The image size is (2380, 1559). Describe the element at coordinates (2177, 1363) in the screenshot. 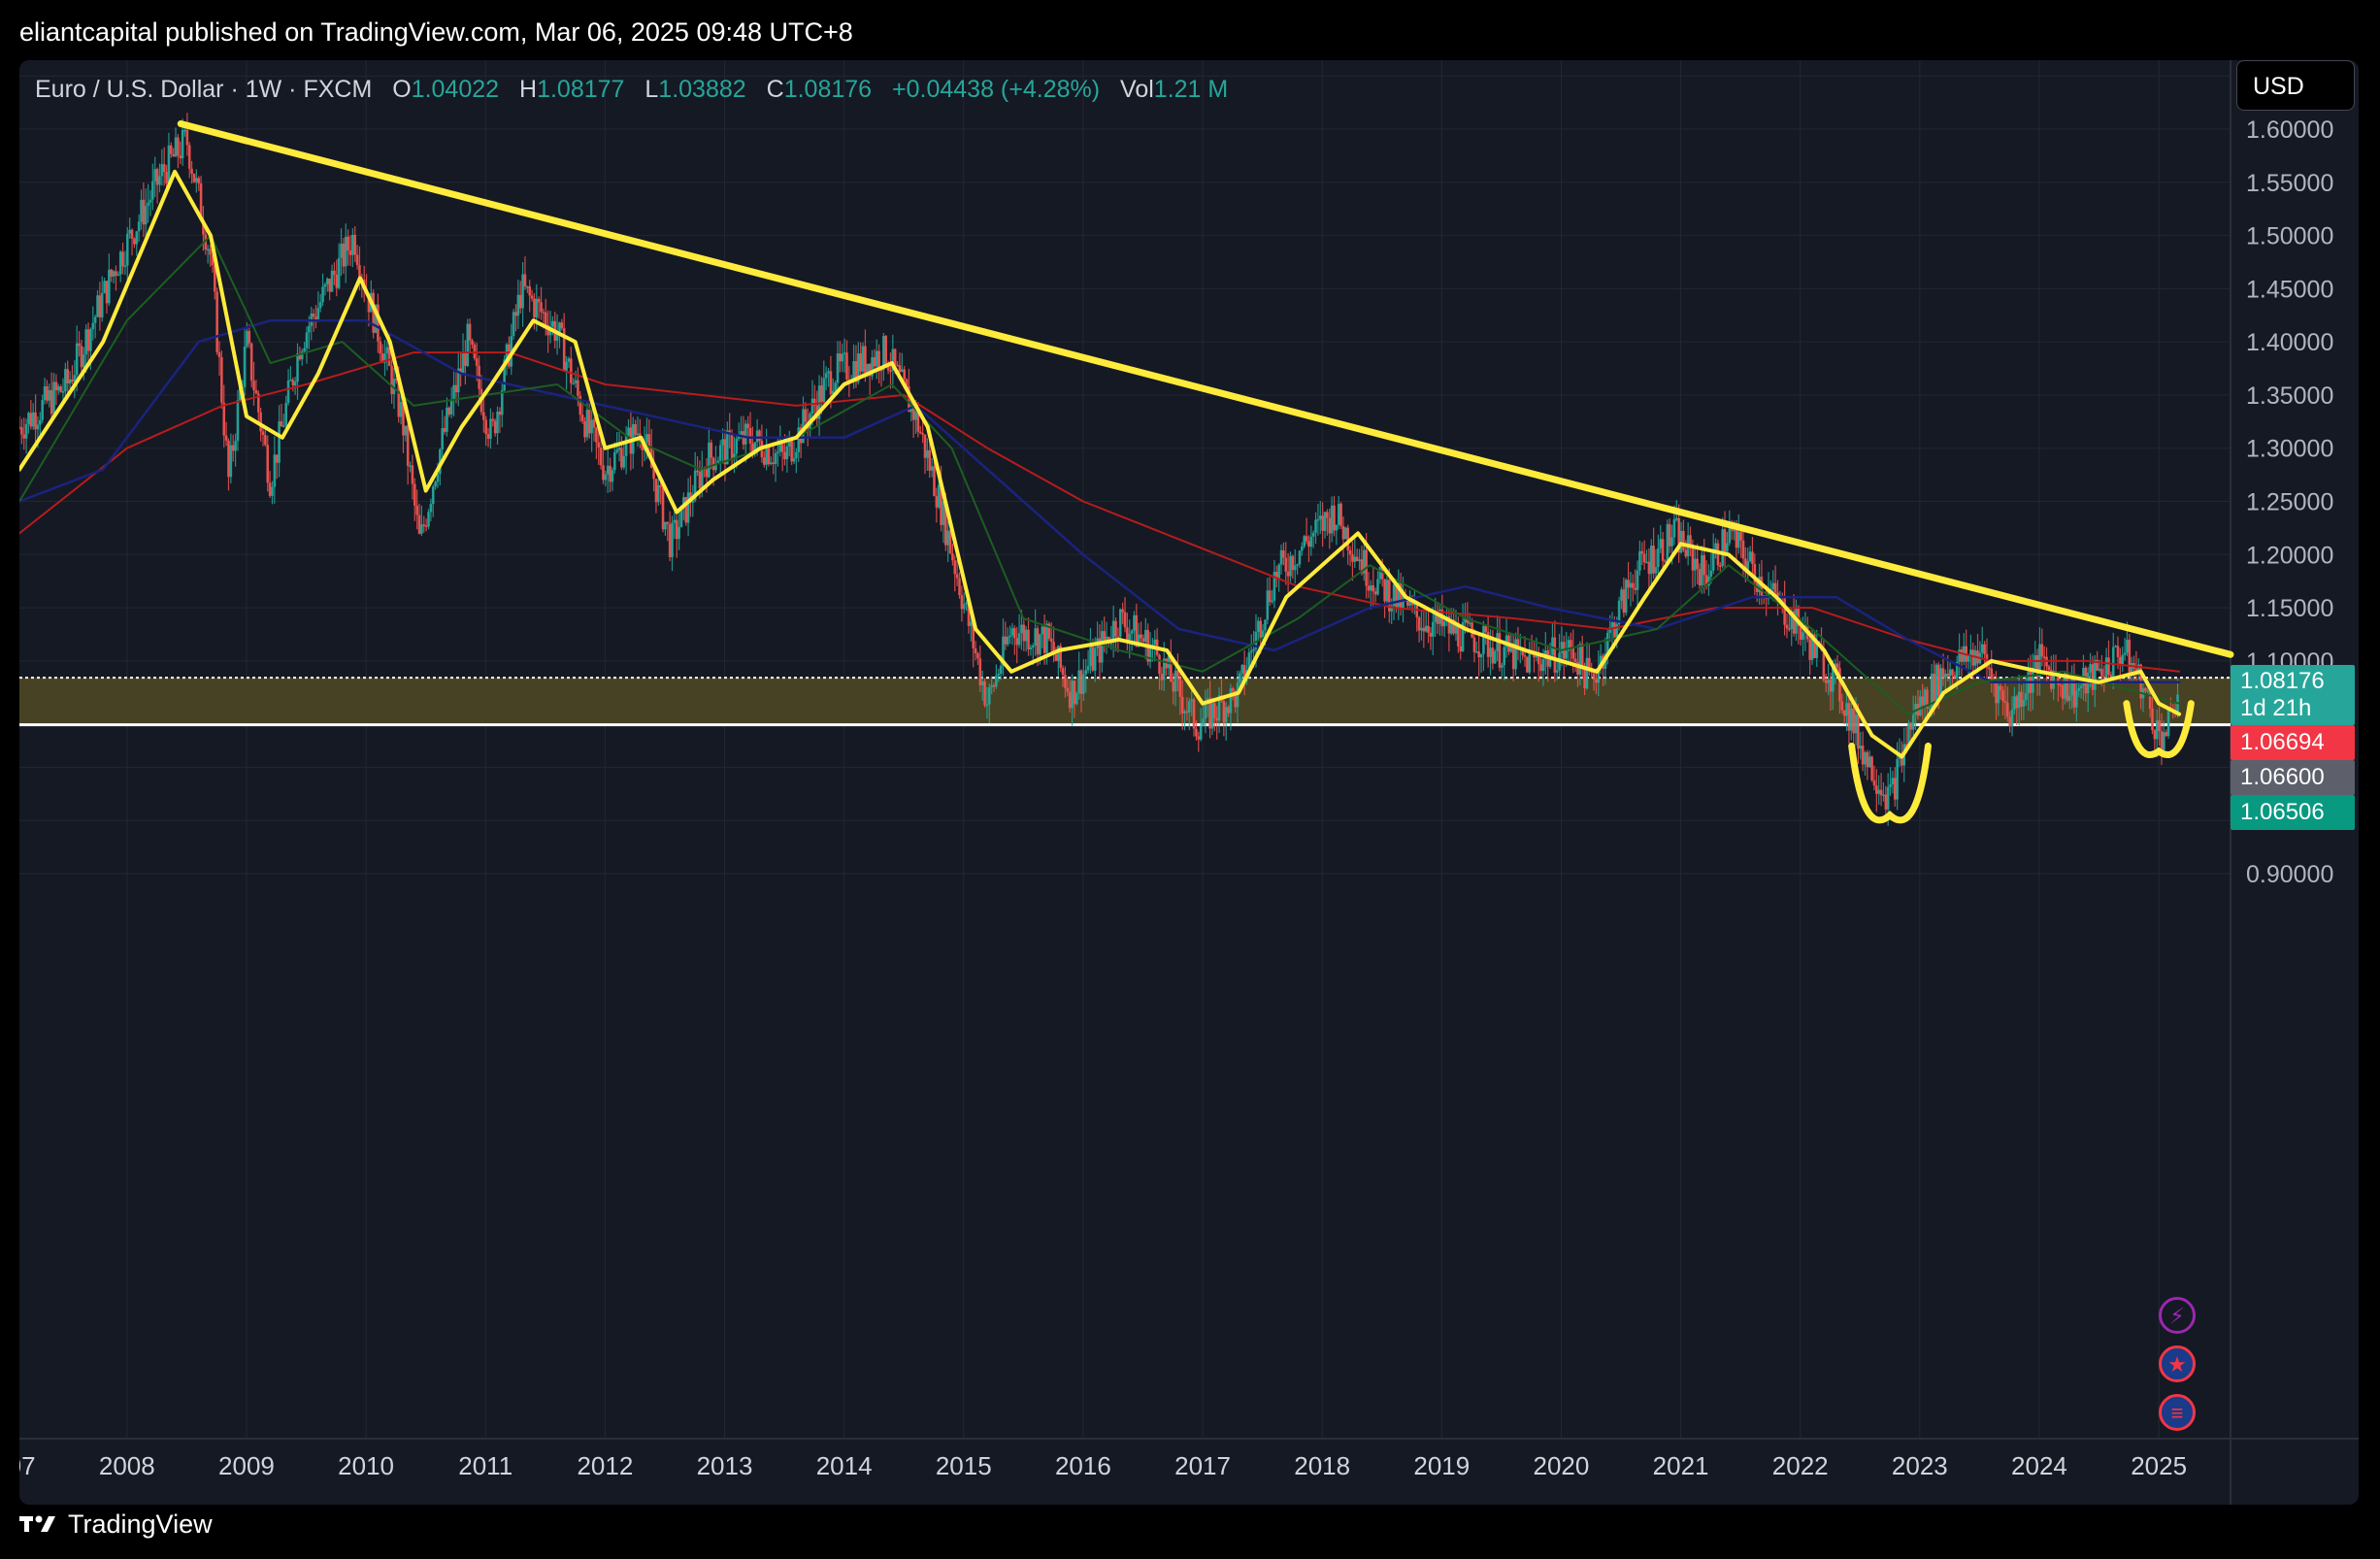

I see `eu-flag-icon: ★` at that location.